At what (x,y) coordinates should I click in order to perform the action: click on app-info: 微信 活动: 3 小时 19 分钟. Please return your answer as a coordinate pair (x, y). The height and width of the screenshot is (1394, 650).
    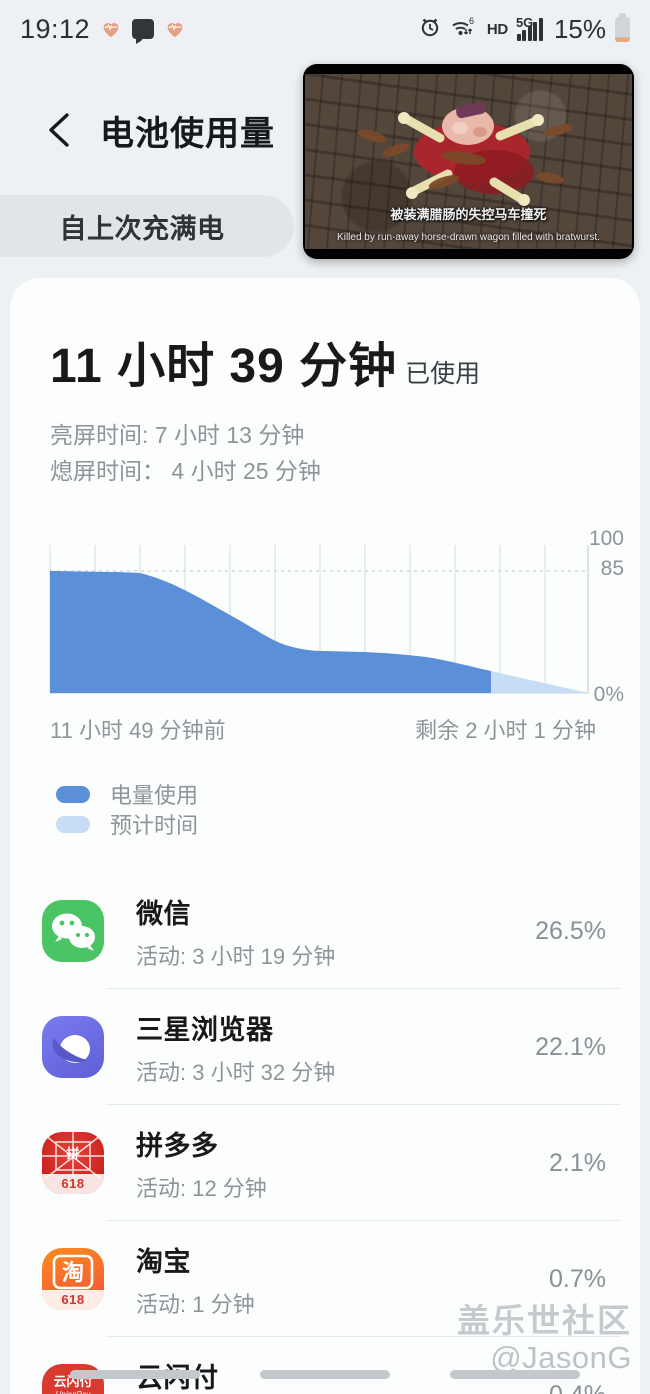
    Looking at the image, I should click on (335, 931).